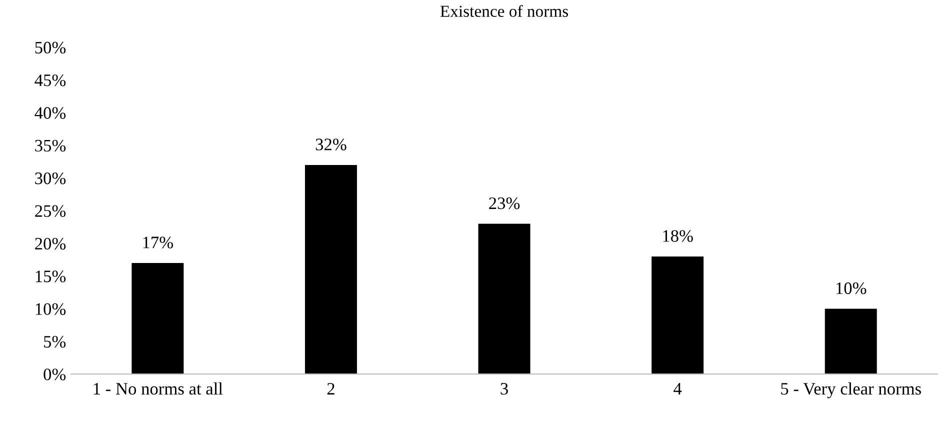 The height and width of the screenshot is (430, 947). I want to click on y-tick-label: 50%, so click(50, 48).